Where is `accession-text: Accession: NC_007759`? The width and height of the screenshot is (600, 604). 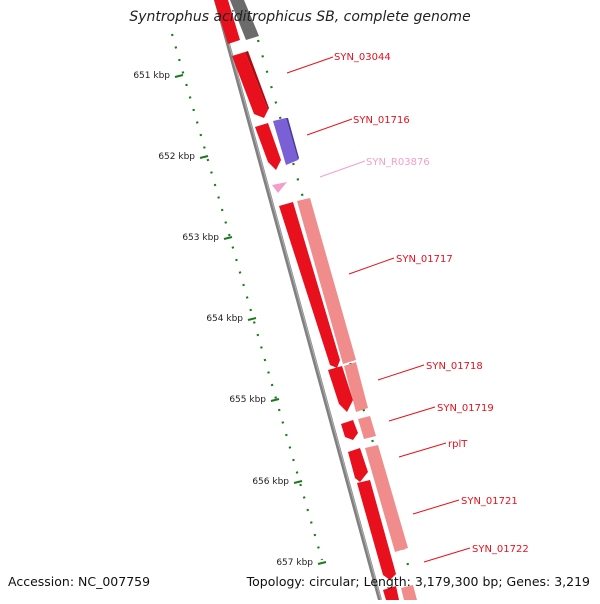 accession-text: Accession: NC_007759 is located at coordinates (79, 581).